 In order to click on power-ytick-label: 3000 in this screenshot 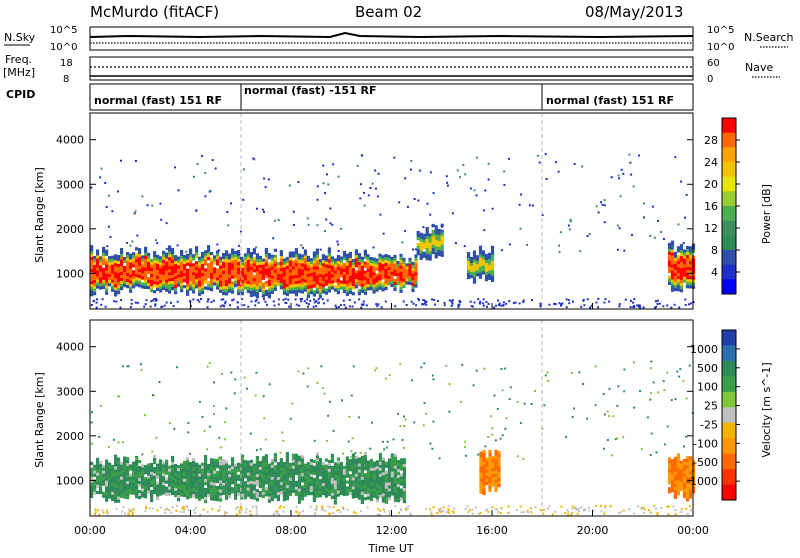, I will do `click(70, 184)`.